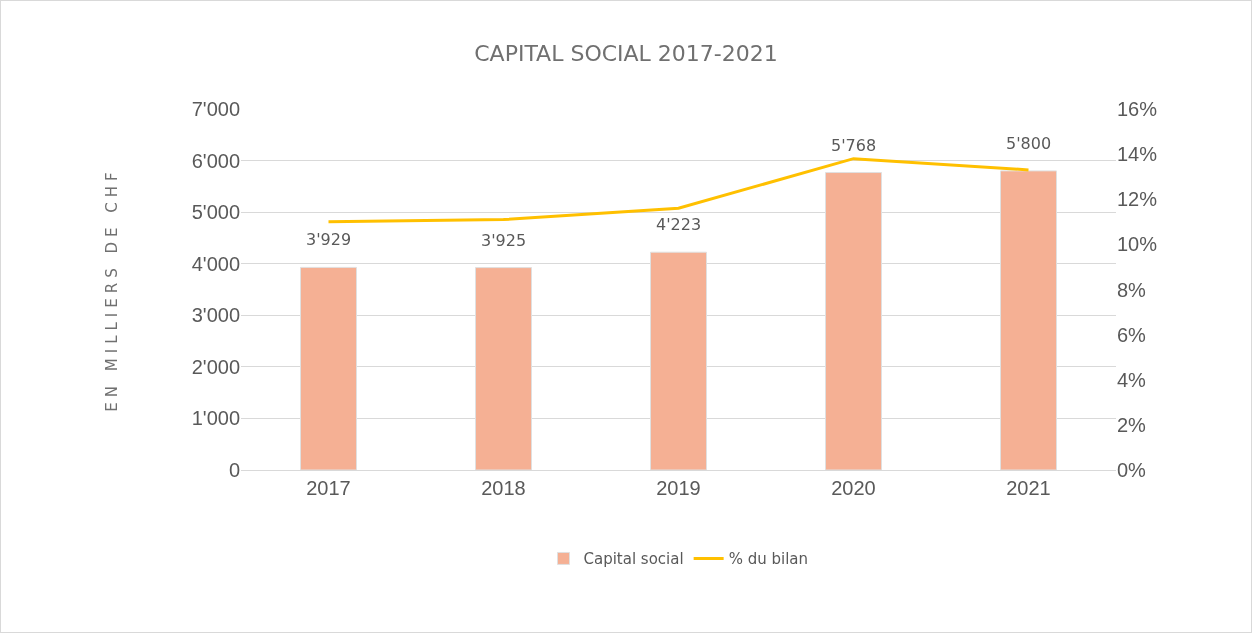 Image resolution: width=1252 pixels, height=633 pixels. I want to click on y2-tick-label: 4%, so click(1132, 379).